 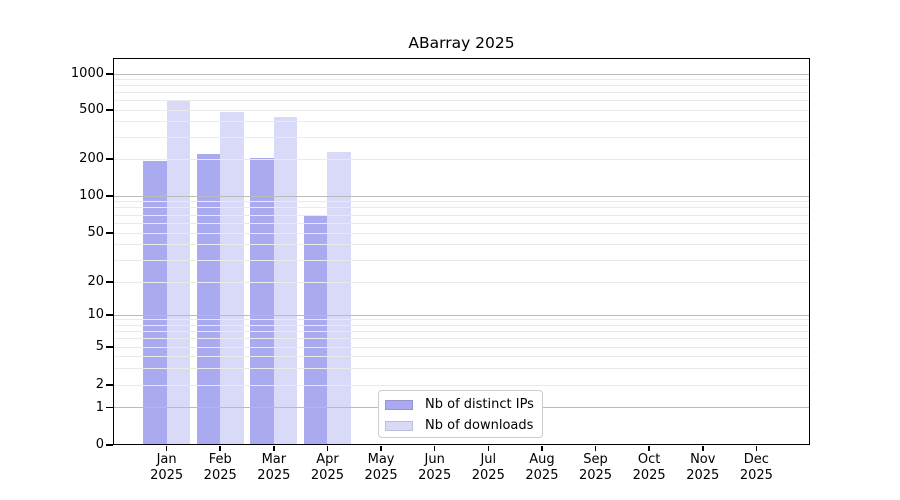 I want to click on x-tick-label: Aug 2025, so click(x=542, y=467).